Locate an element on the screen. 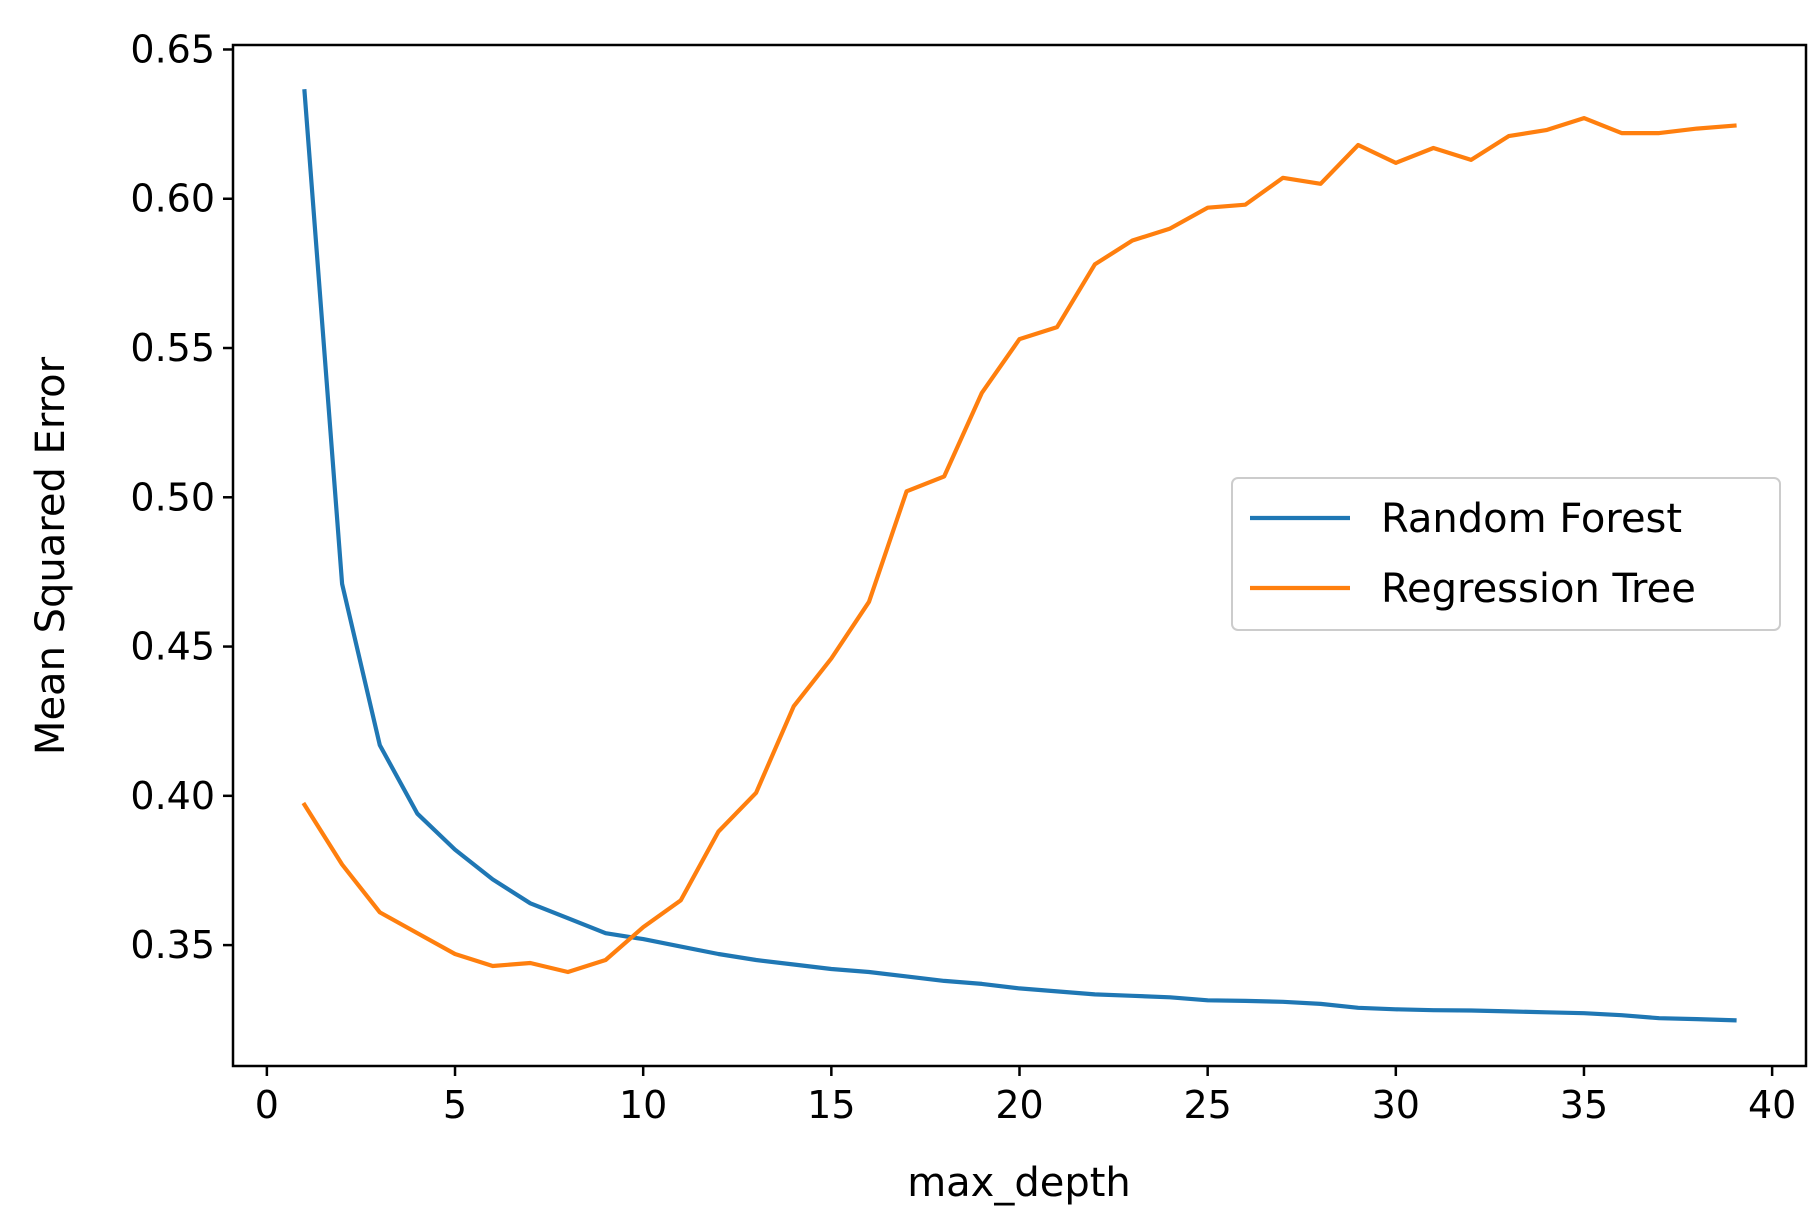 Image resolution: width=1820 pixels, height=1222 pixels. x-tick-label: 25 is located at coordinates (1207, 1105).